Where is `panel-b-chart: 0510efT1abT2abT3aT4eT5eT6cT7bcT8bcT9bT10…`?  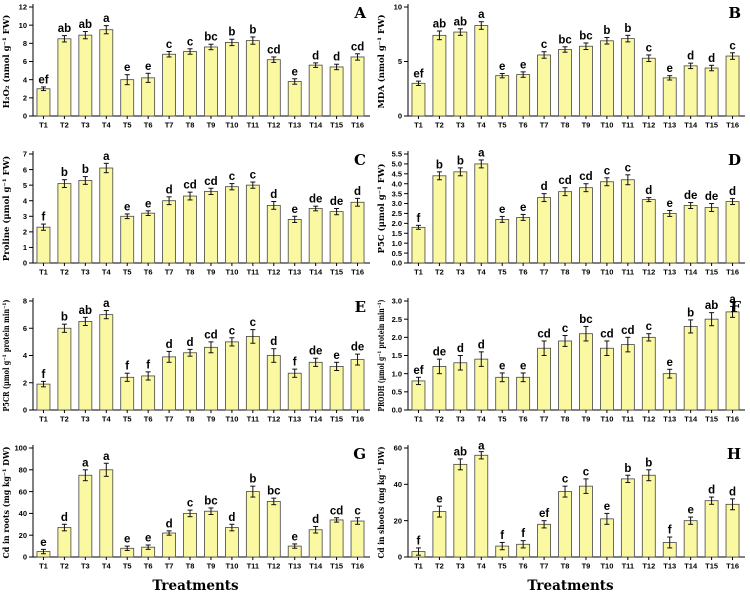 panel-b-chart: 0510efT1abT2abT3aT4eT5eT6cT7bcT8bcT9bT10… is located at coordinates (562, 73).